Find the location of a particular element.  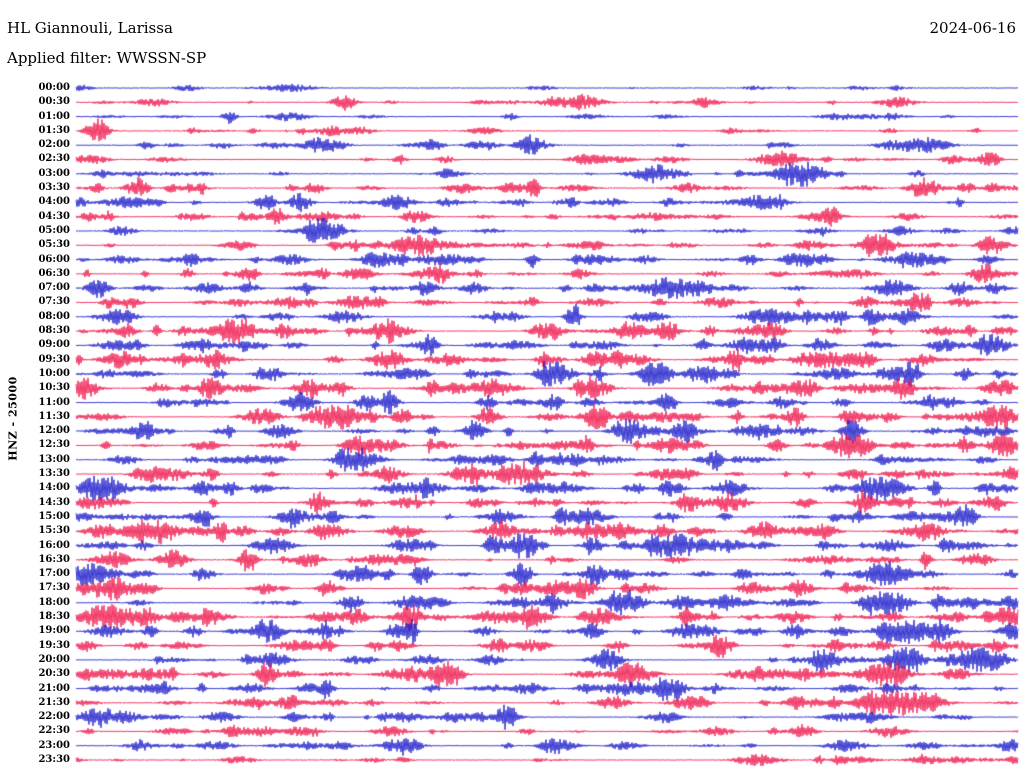

time-label: 18:00 is located at coordinates (54, 602).